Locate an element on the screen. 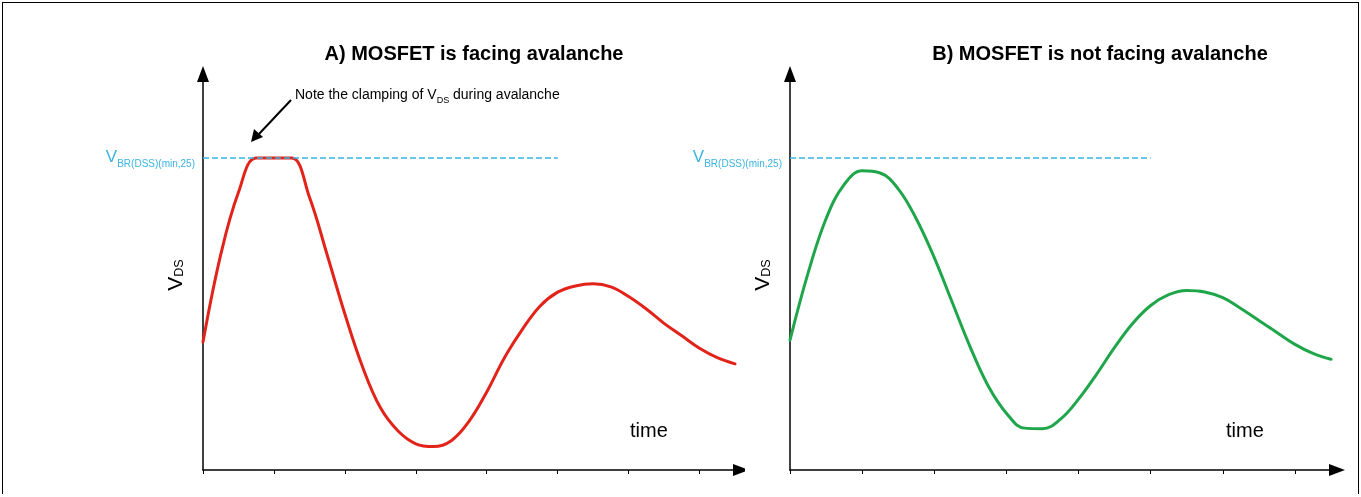 This screenshot has width=1361, height=497. chart-title: B) MOSFET is not facing avalanche is located at coordinates (1100, 53).